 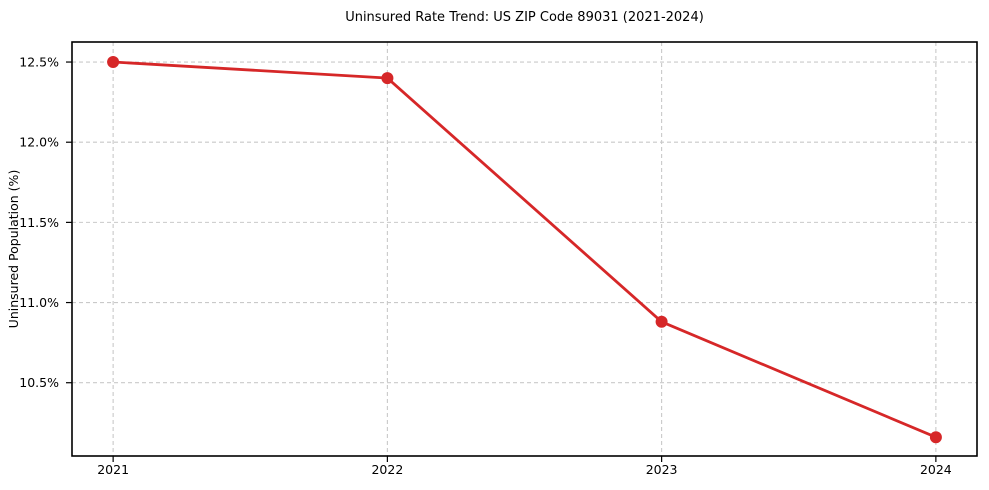 I want to click on x-tick-label: 2023, so click(x=662, y=469).